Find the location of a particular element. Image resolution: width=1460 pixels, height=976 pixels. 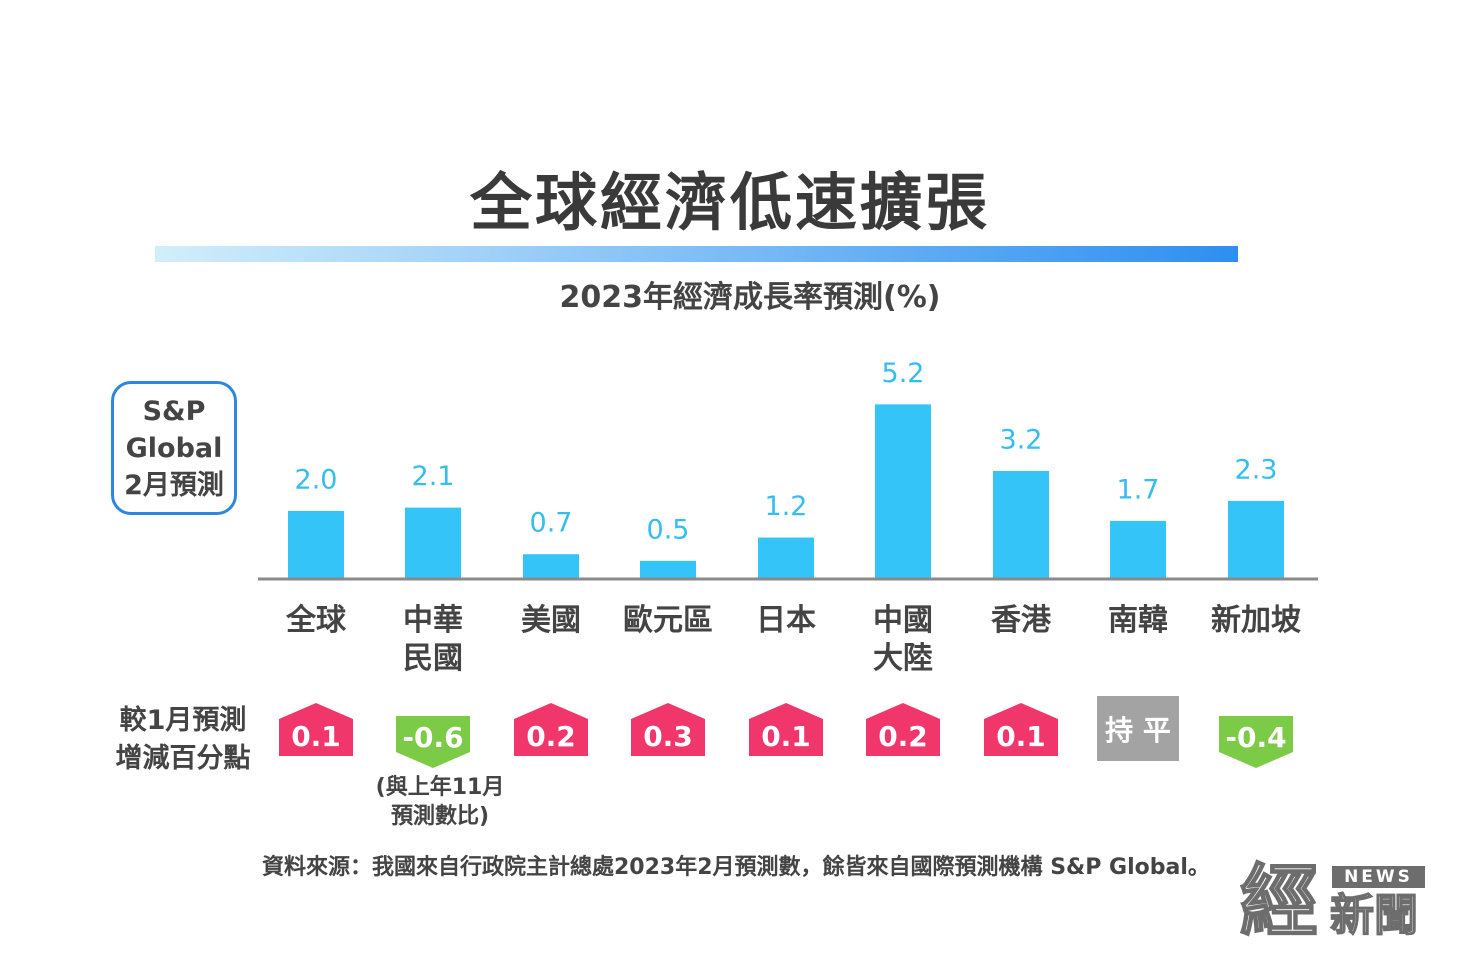

chart-title: 全球經濟低速擴張 is located at coordinates (729, 202).